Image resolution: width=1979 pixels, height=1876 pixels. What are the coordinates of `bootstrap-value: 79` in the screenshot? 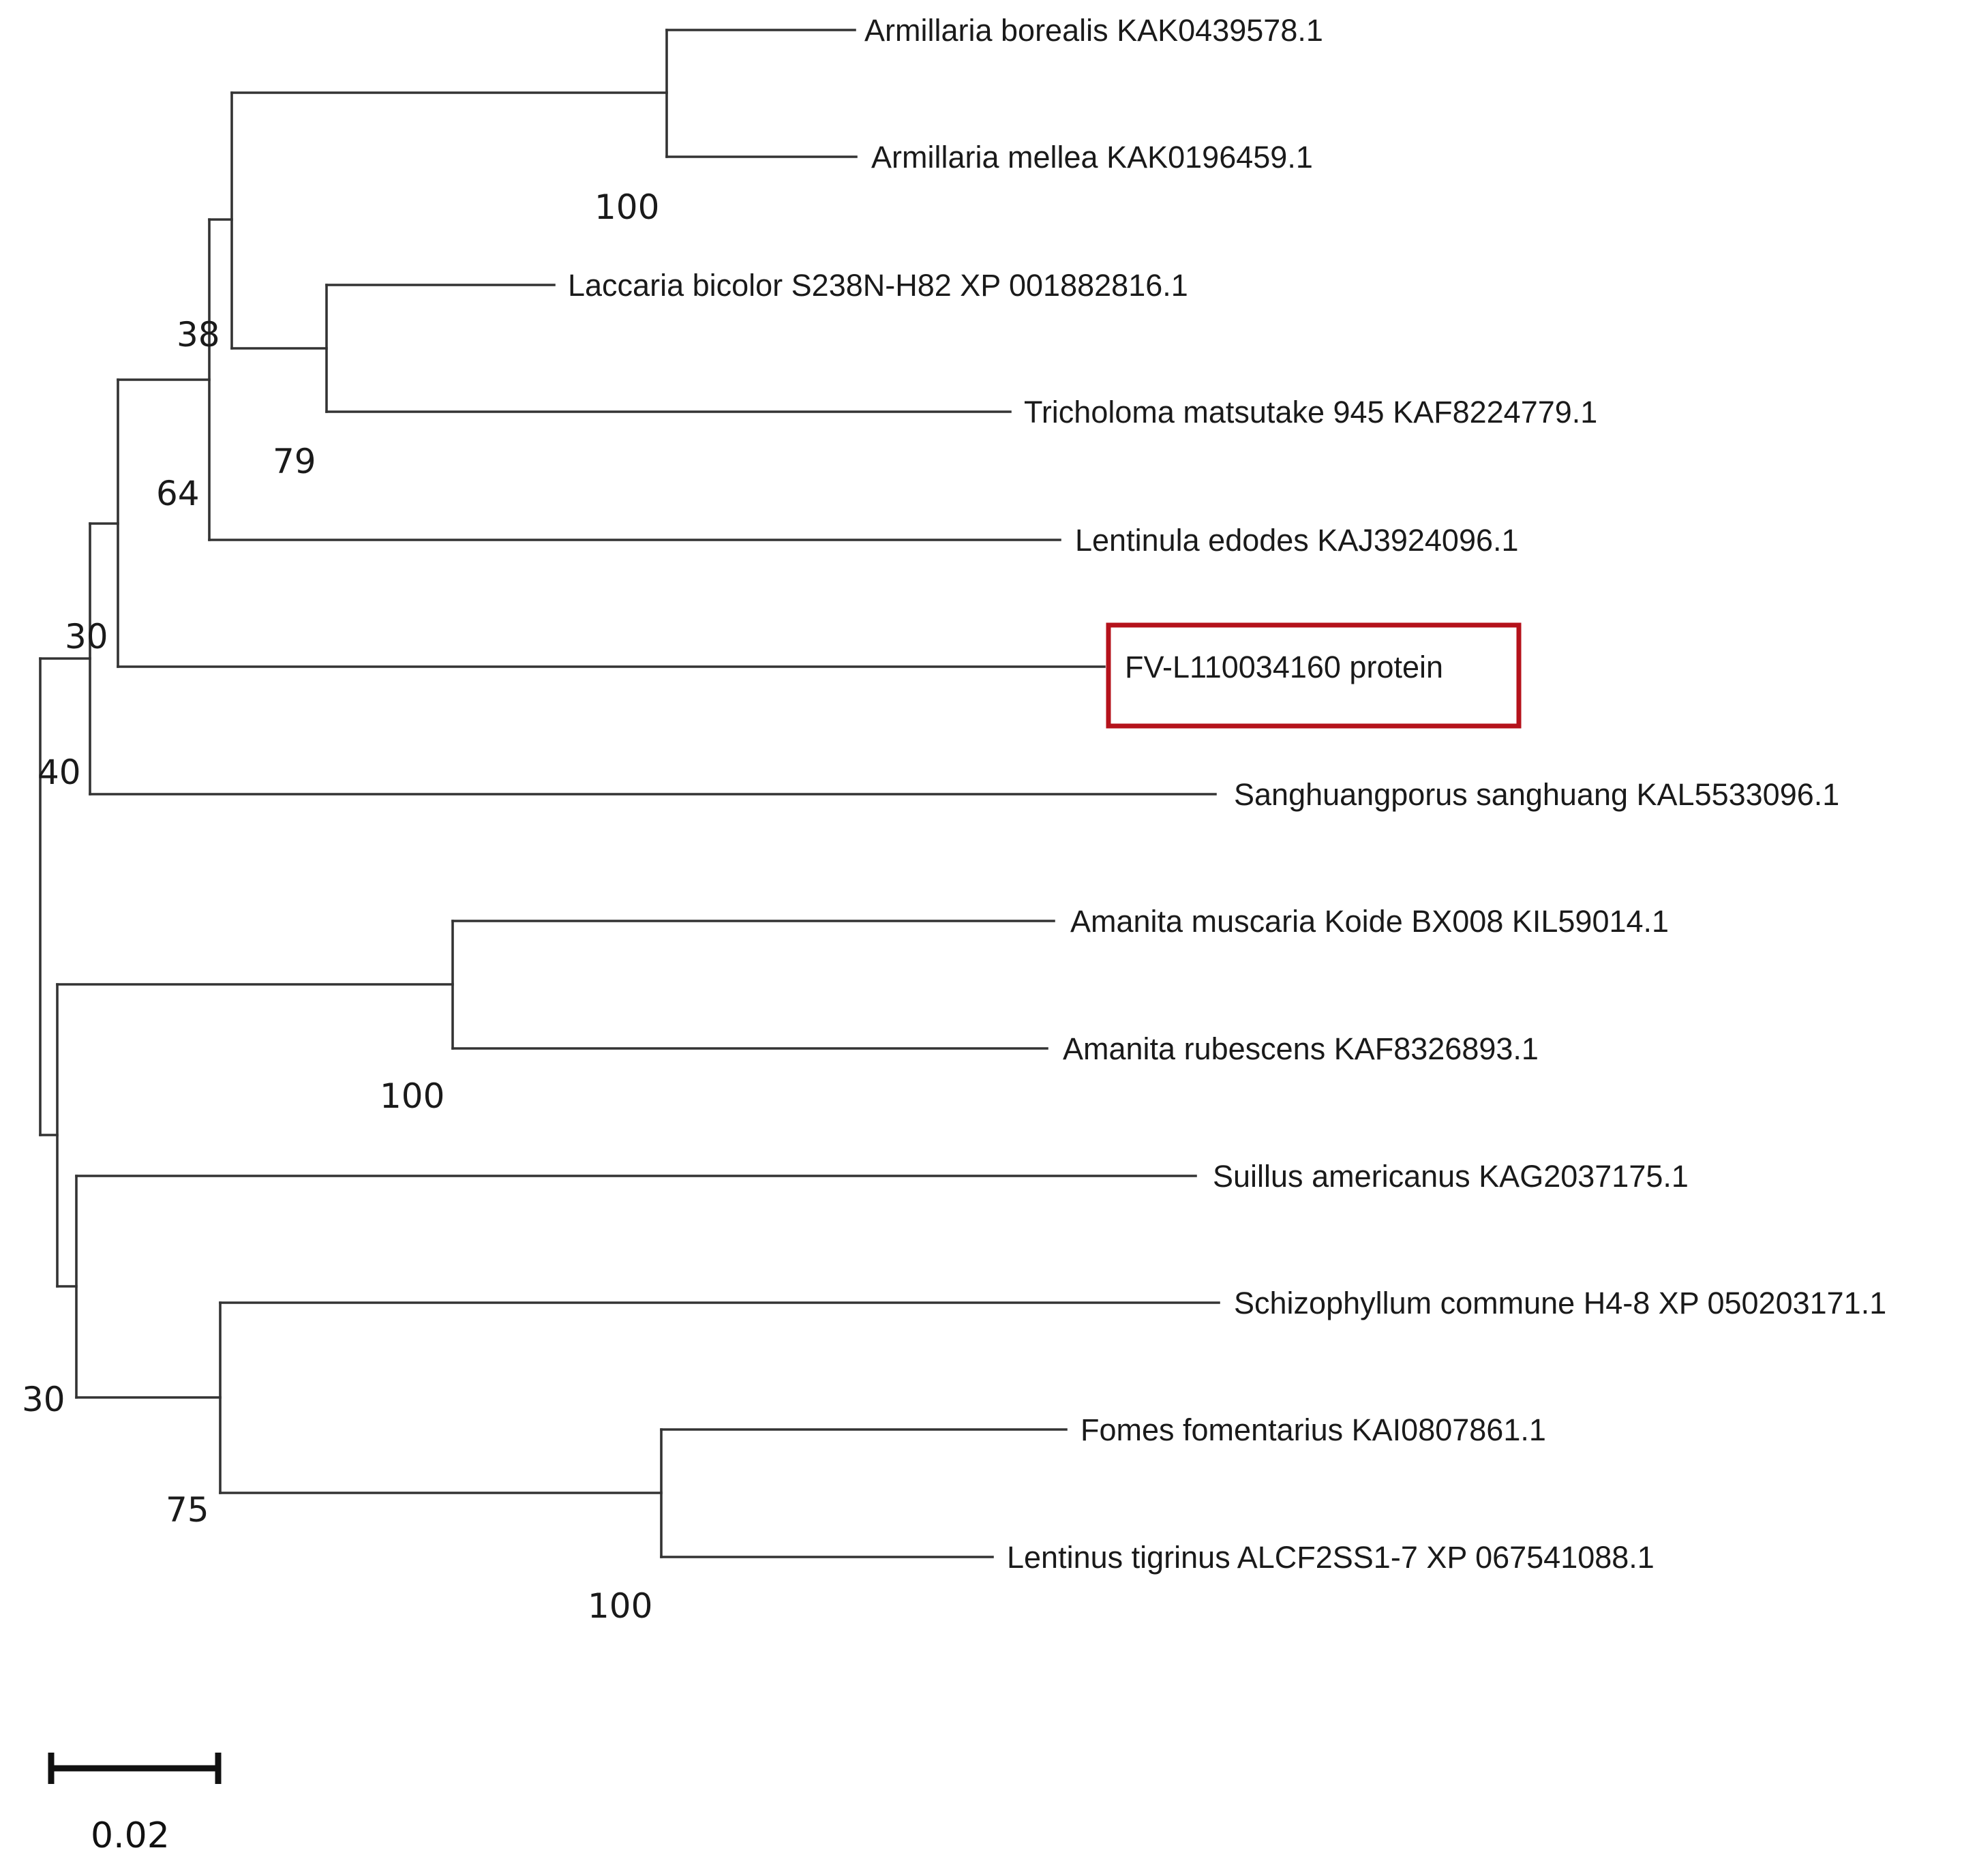 It's located at (294, 461).